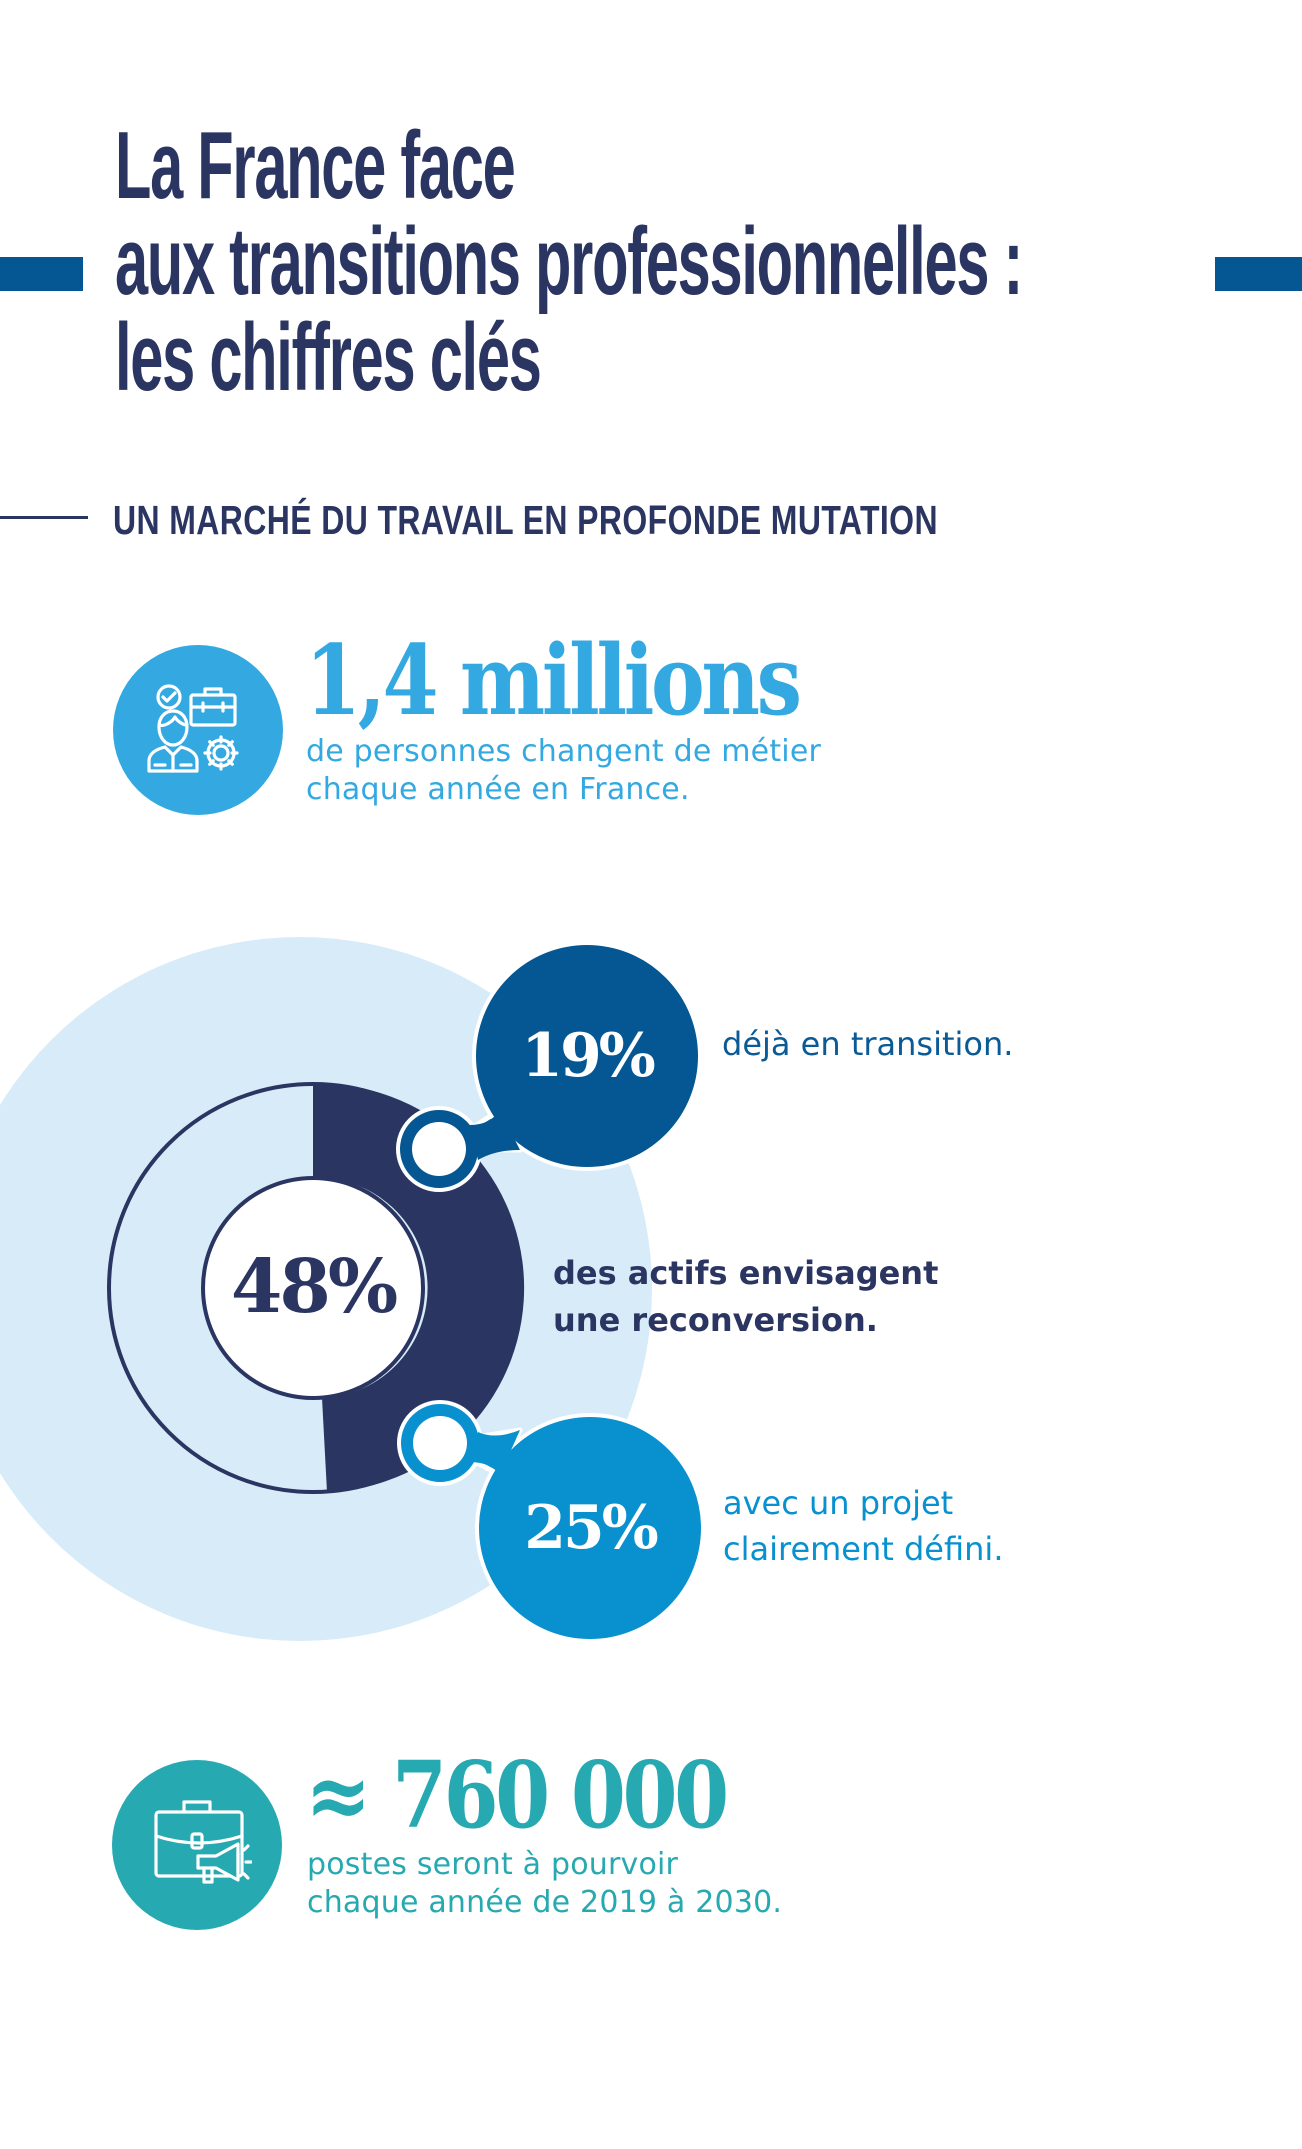  Describe the element at coordinates (553, 680) in the screenshot. I see `career-change-value: 1,4 millions` at that location.